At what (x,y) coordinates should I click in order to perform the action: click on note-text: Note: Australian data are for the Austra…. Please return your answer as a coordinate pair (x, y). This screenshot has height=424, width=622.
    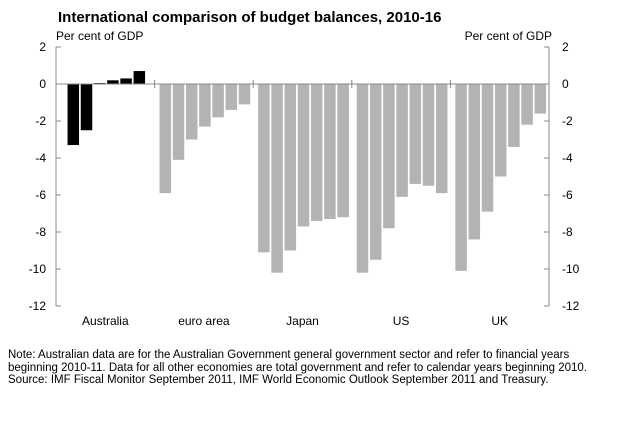
    Looking at the image, I should click on (297, 361).